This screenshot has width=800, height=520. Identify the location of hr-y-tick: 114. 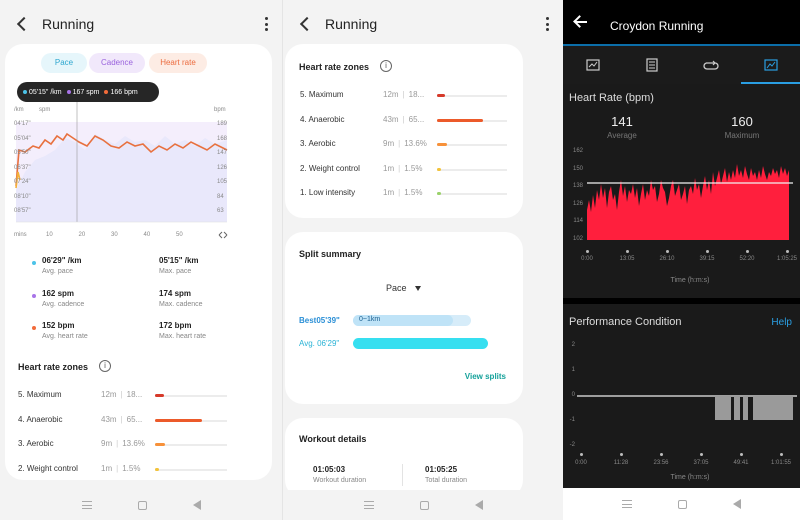
(578, 221).